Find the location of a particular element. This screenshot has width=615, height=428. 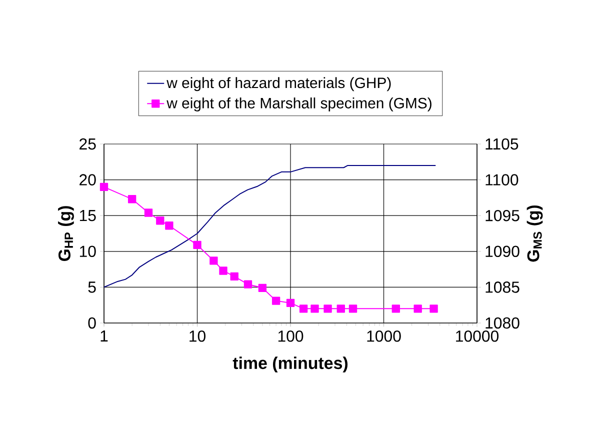

y2-tick-label: 1095 is located at coordinates (503, 216).